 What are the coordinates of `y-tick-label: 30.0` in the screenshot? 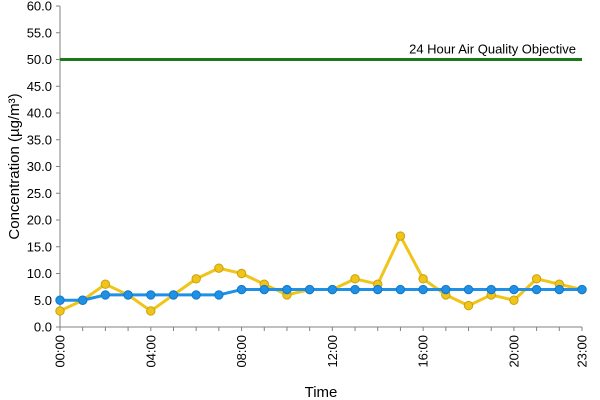 It's located at (39, 166).